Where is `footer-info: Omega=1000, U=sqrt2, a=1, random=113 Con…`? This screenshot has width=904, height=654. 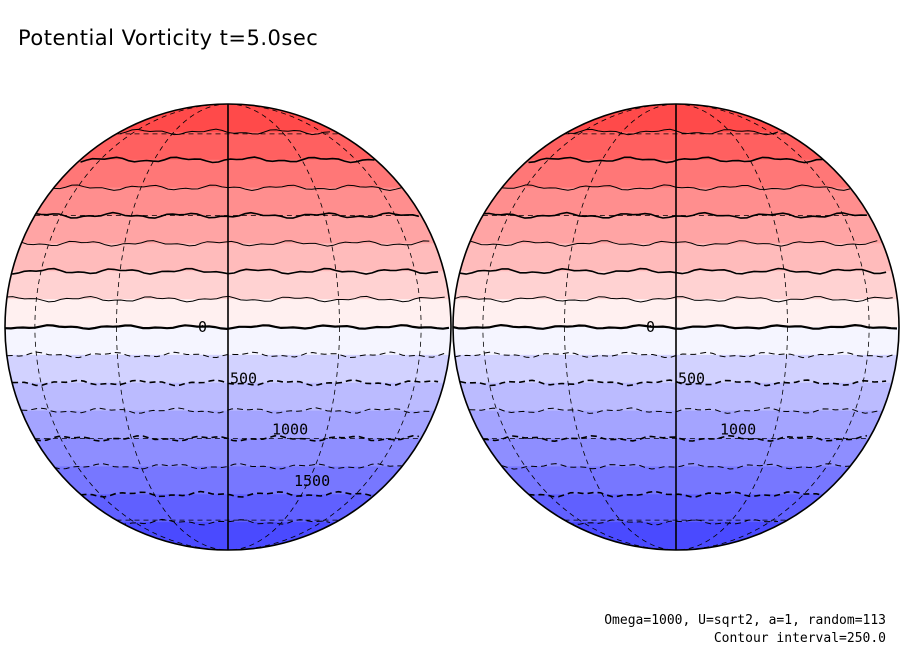 footer-info: Omega=1000, U=sqrt2, a=1, random=113 Con… is located at coordinates (745, 630).